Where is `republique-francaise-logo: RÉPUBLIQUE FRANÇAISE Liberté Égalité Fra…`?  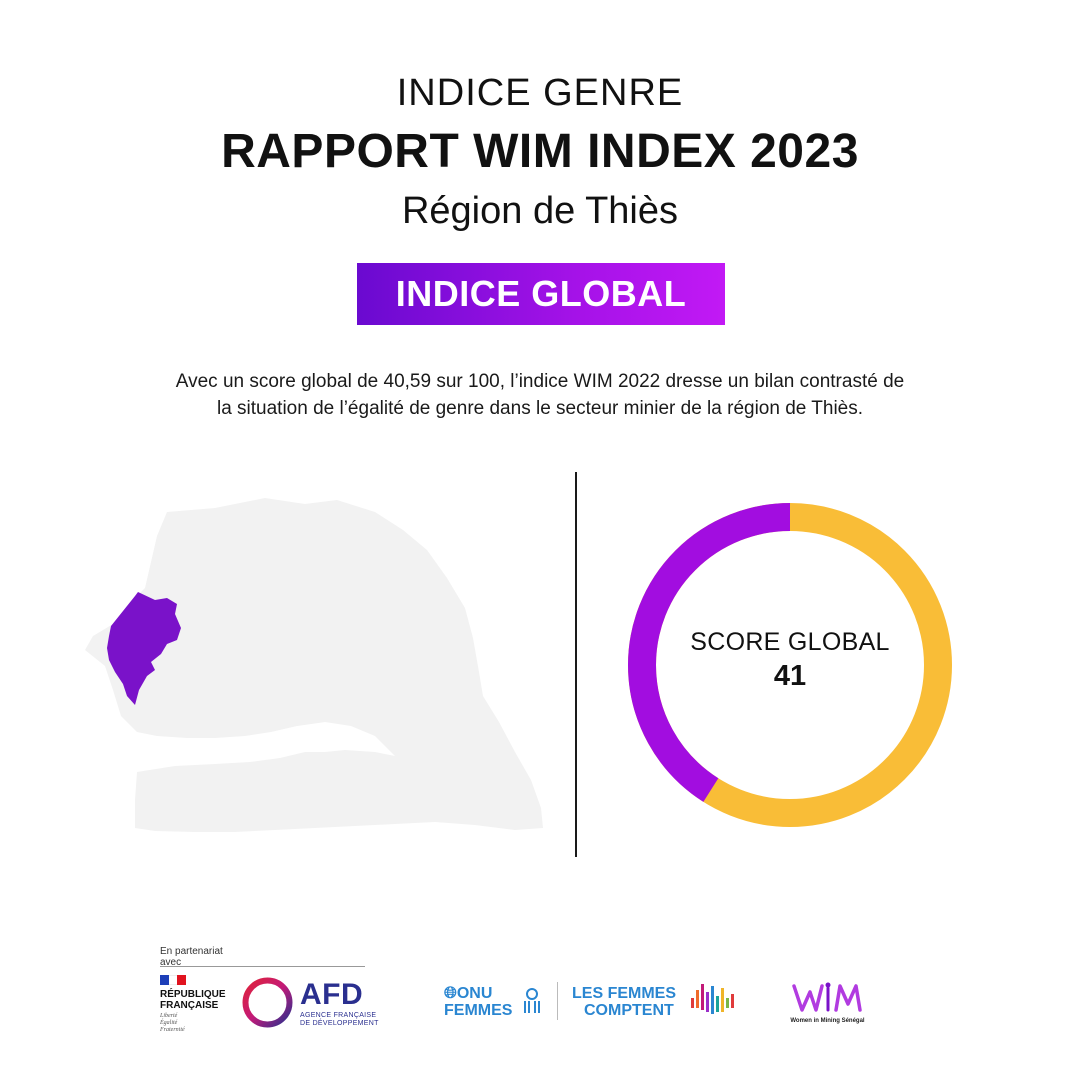 republique-francaise-logo: RÉPUBLIQUE FRANÇAISE Liberté Égalité Fra… is located at coordinates (197, 1005).